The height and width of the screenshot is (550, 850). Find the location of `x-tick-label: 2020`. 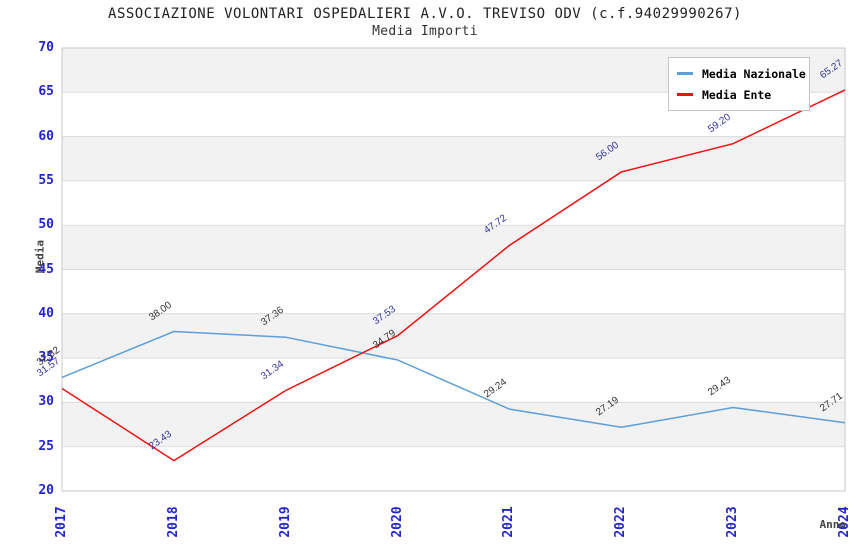

x-tick-label: 2020 is located at coordinates (397, 522).